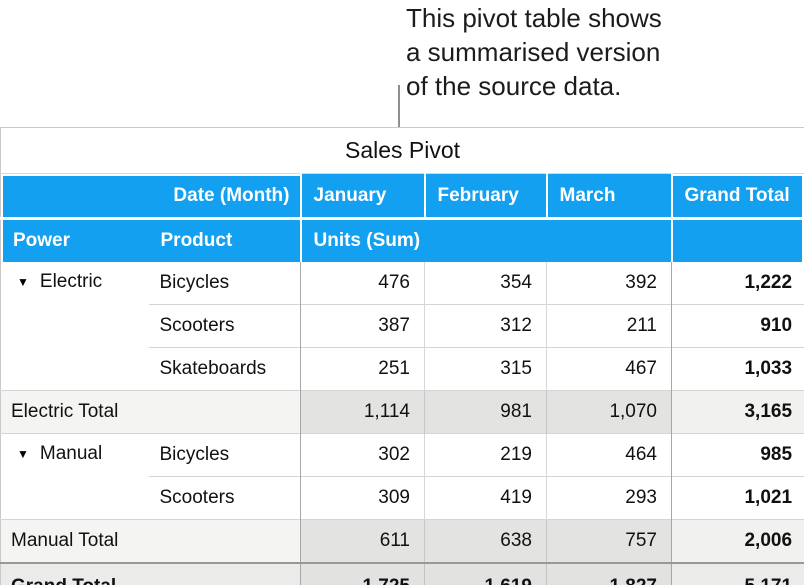  I want to click on group-cell-electric: ▼ Electric, so click(74, 326).